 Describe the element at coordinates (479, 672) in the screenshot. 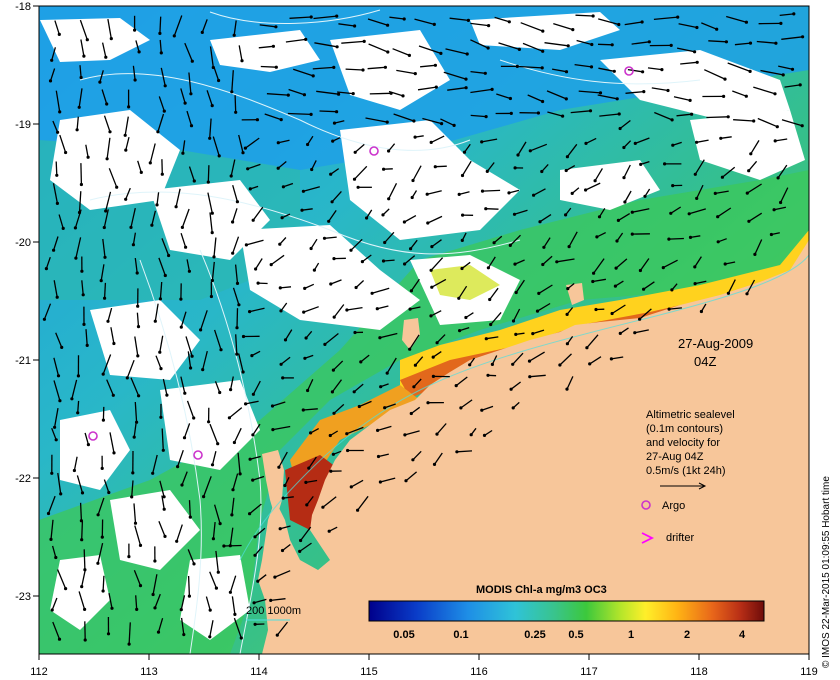

I see `lon-tick-label: 116` at that location.